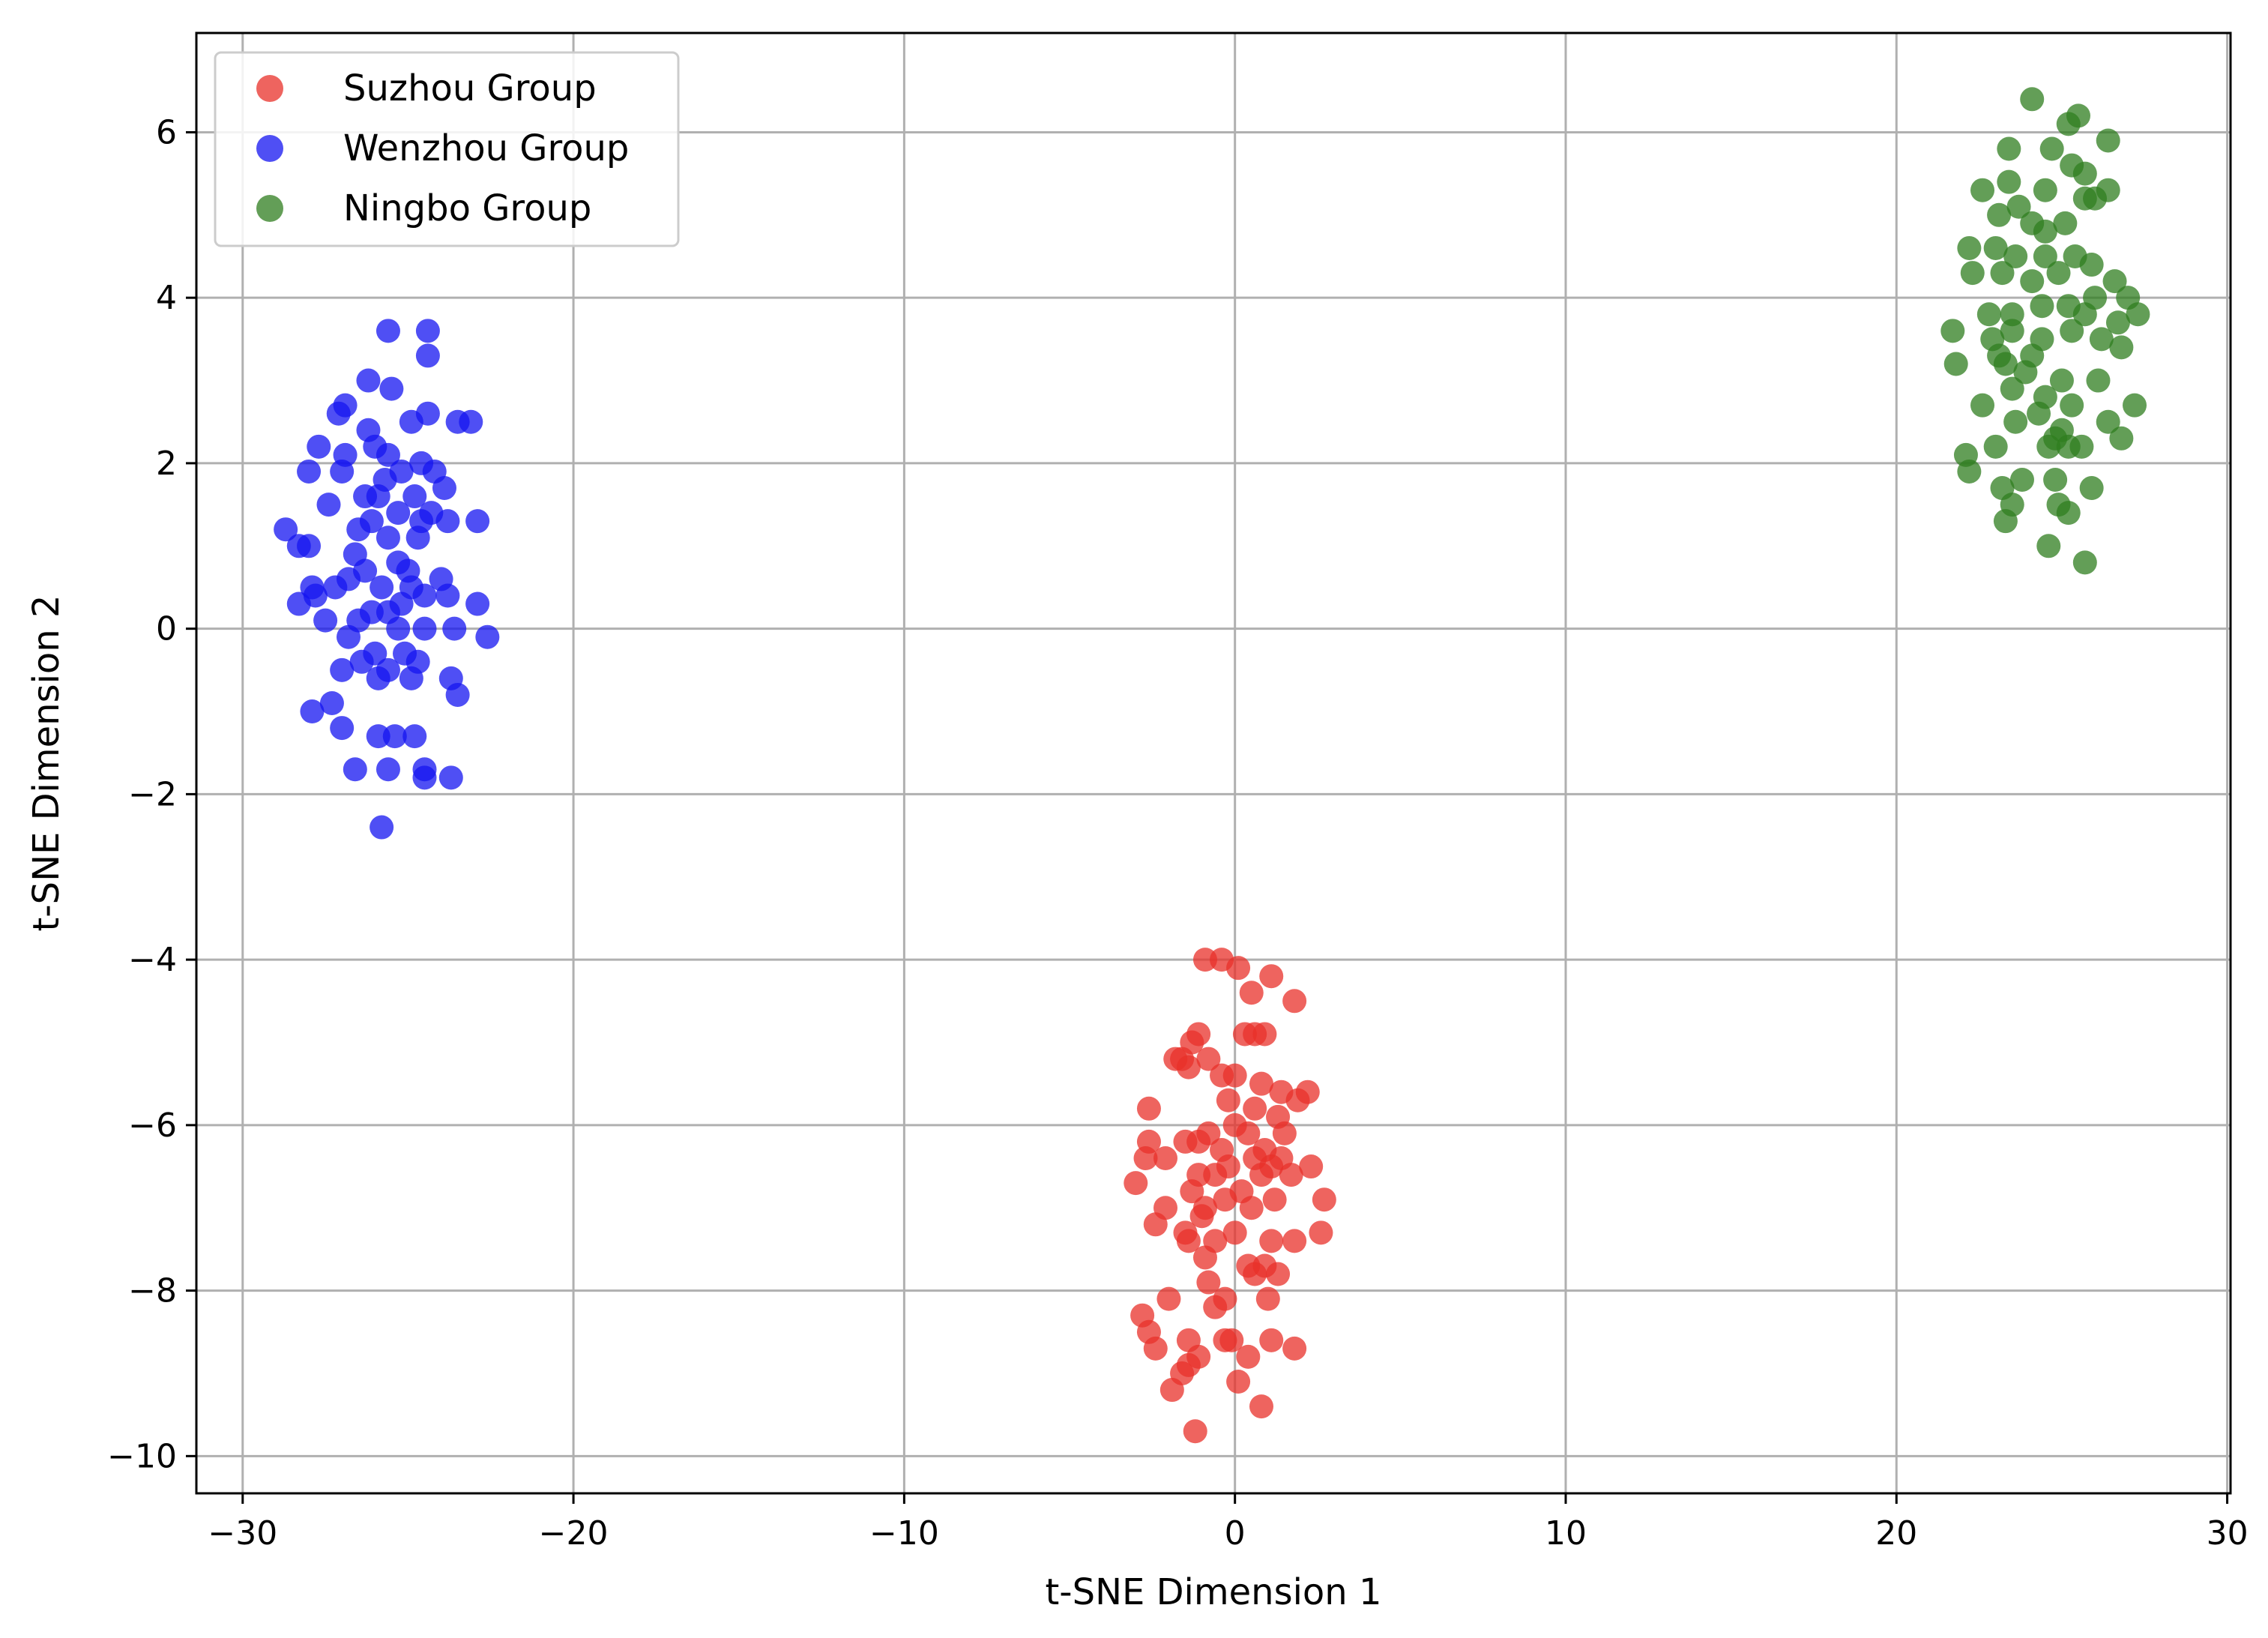 The image size is (2268, 1638). I want to click on y-axis-ticks: −10 −8 −6 −4 −2 0 2 4 6, so click(151, 794).